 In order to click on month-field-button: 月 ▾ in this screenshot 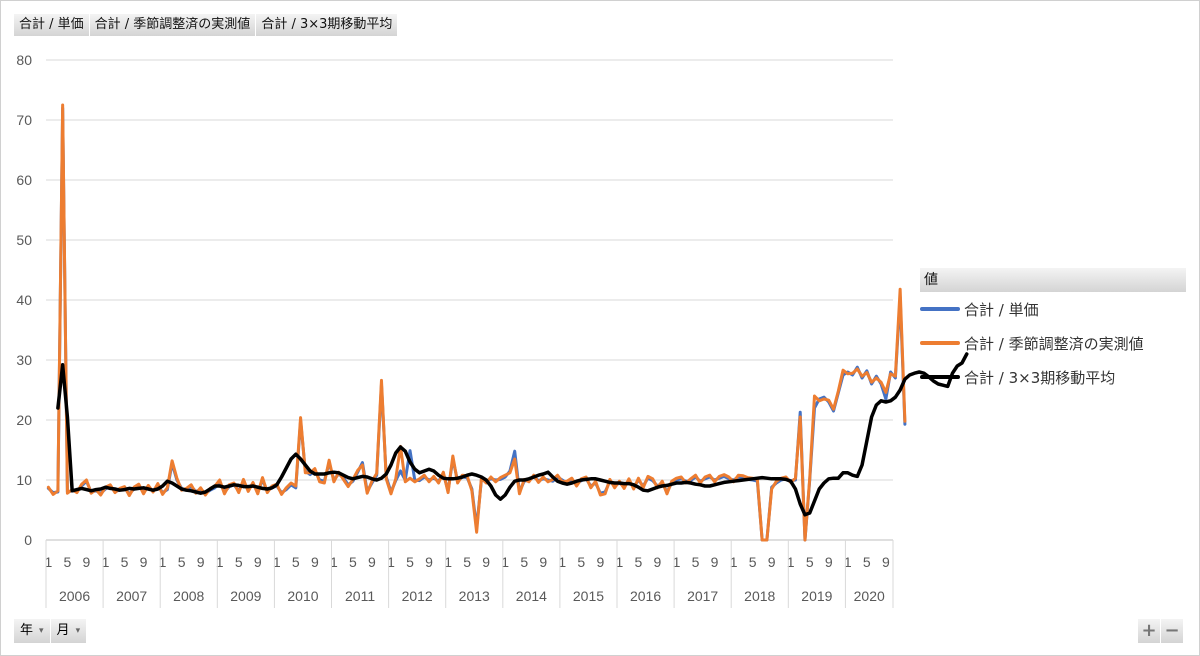, I will do `click(69, 631)`.